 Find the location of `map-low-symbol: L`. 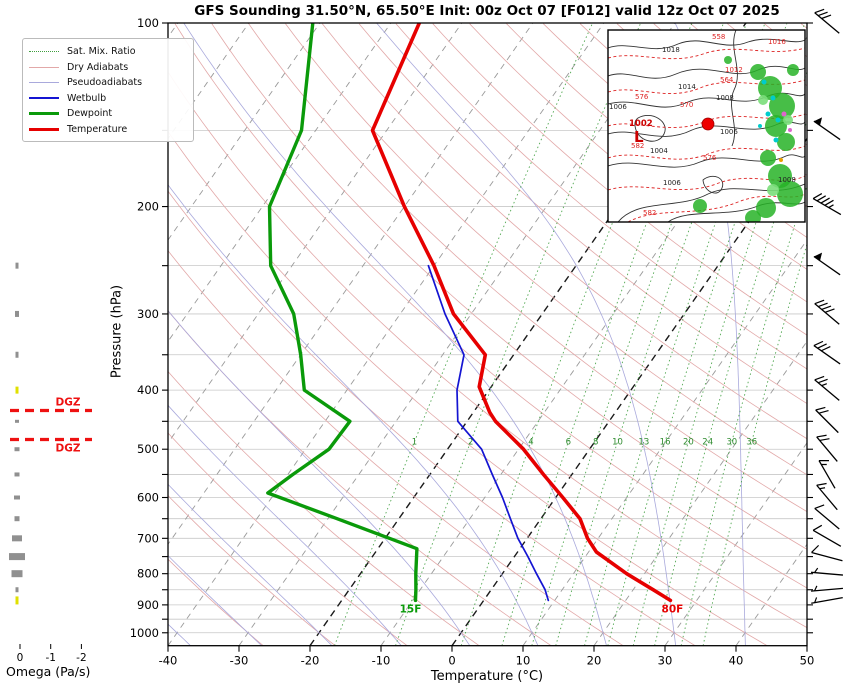

map-low-symbol: L is located at coordinates (639, 137).